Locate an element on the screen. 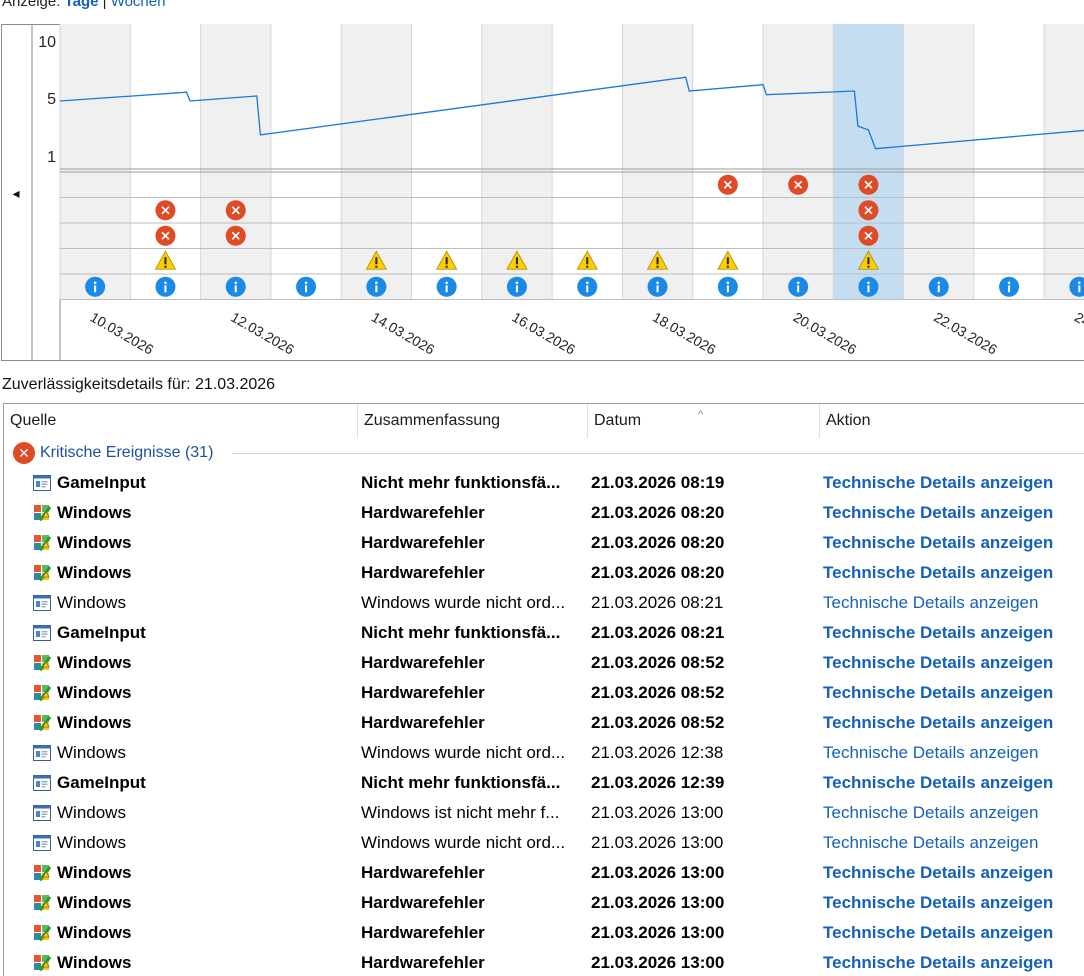  view-weeks-link: Wochen is located at coordinates (138, 5).